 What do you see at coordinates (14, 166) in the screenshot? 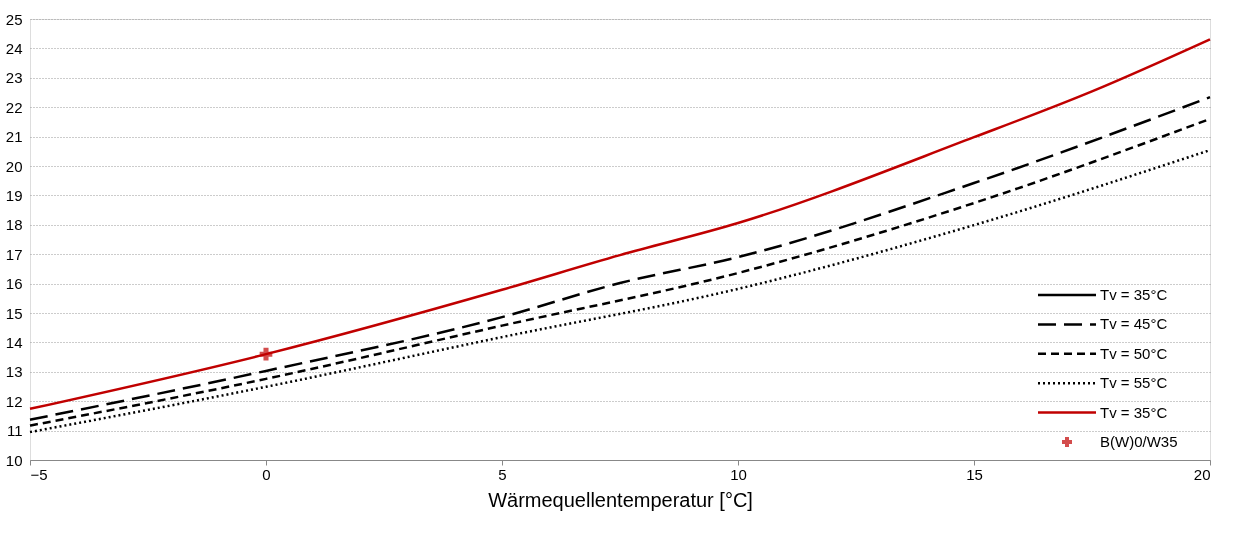
I see `y-tick-label: 20` at bounding box center [14, 166].